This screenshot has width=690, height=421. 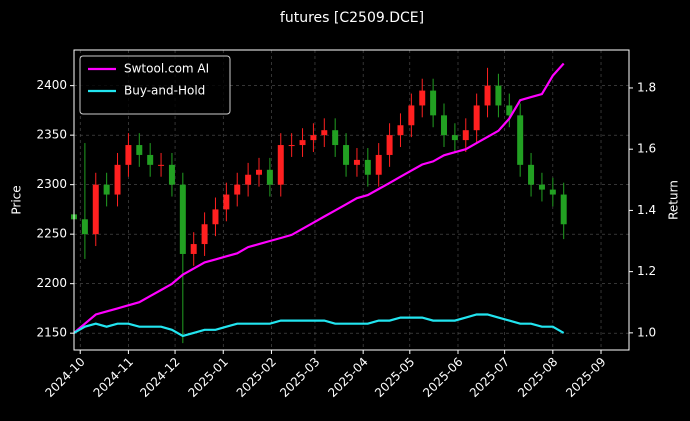 I want to click on y2-tick-label: 1.8, so click(x=646, y=87).